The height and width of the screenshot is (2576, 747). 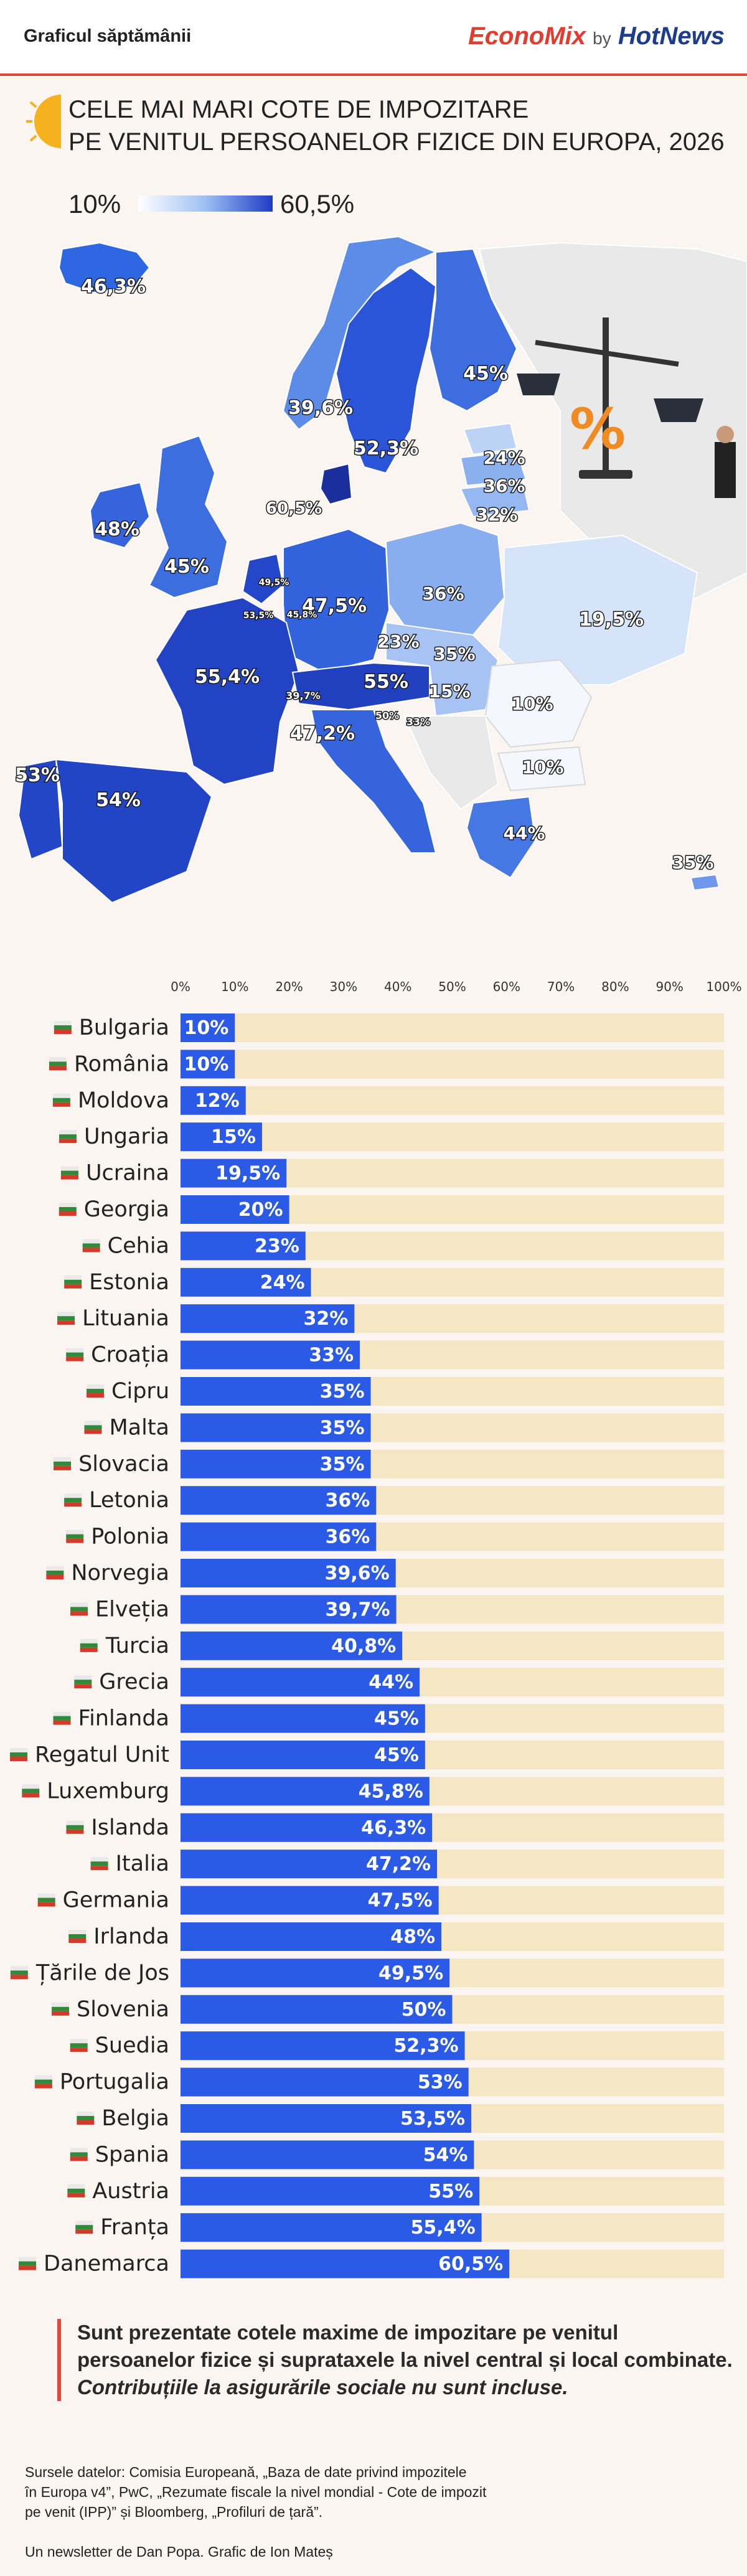 I want to click on bar-row: 45% Regatul Unit, so click(x=367, y=1755).